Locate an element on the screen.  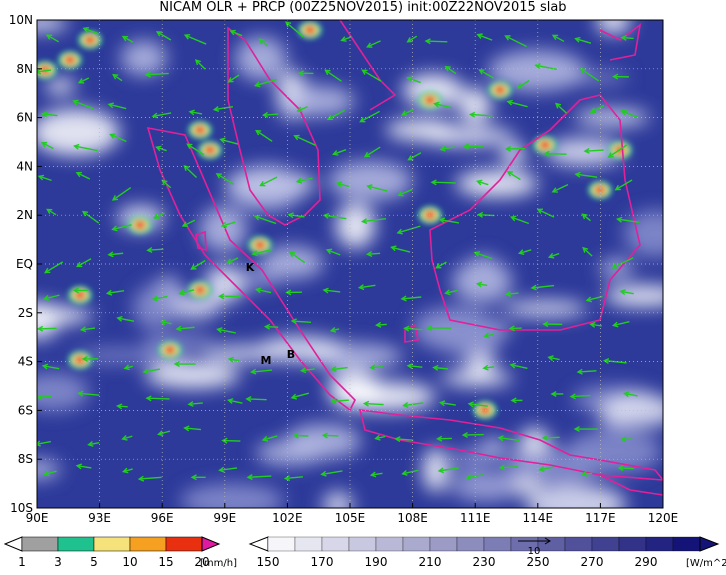
vector-reference-label: 10 is located at coordinates (534, 551).